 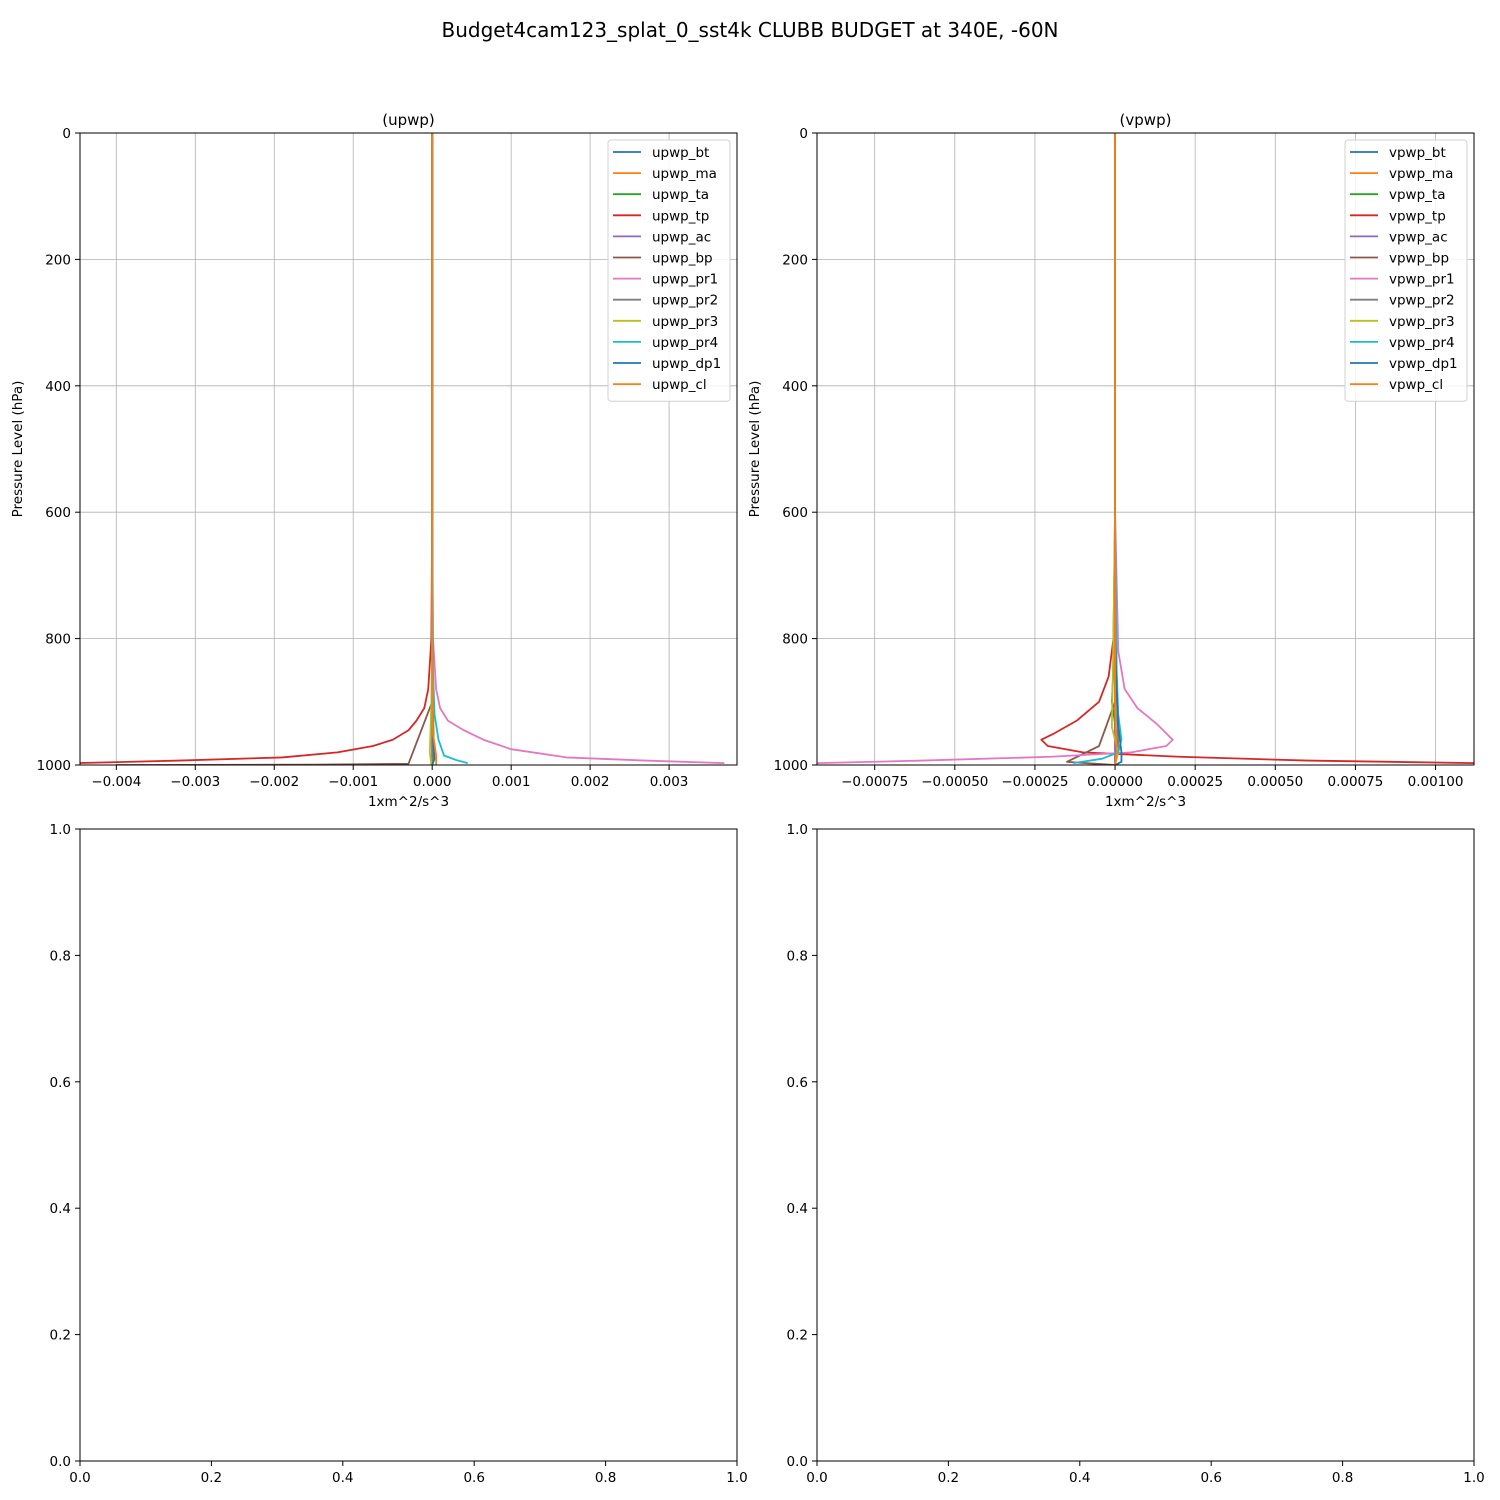 I want to click on legend-item: upwp_ma, so click(x=665, y=174).